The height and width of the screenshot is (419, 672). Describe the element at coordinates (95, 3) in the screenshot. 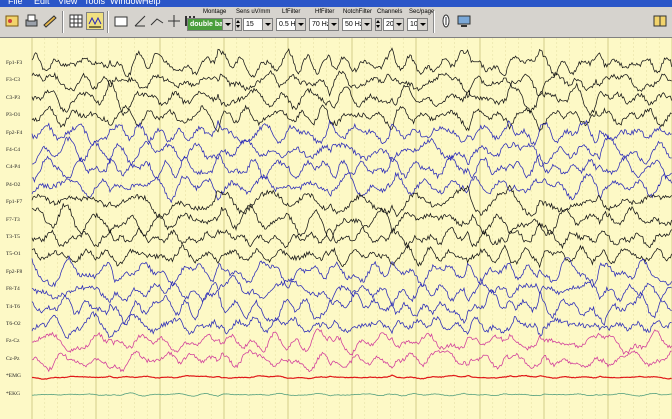

I see `menu-item-tools: Tools` at that location.